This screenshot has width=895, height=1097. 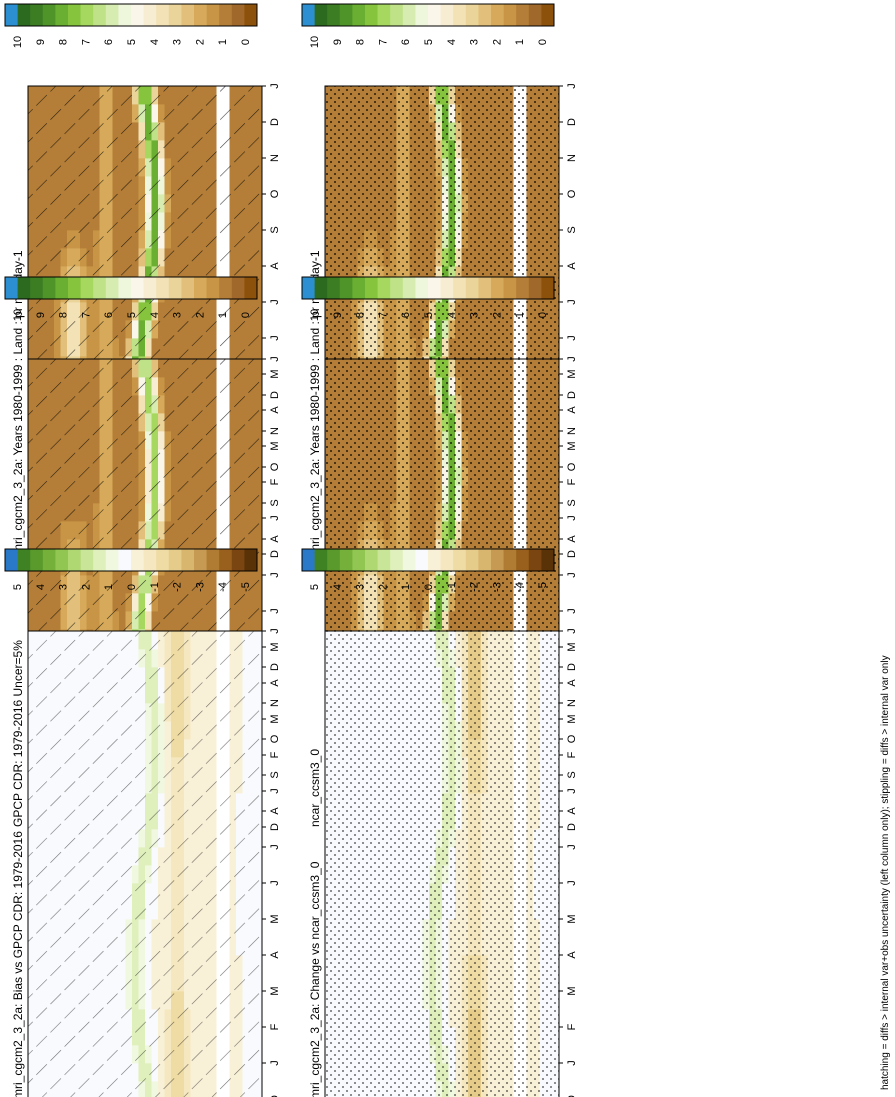 What do you see at coordinates (109, 315) in the screenshot?
I see `colorbar-tick-label: 6` at bounding box center [109, 315].